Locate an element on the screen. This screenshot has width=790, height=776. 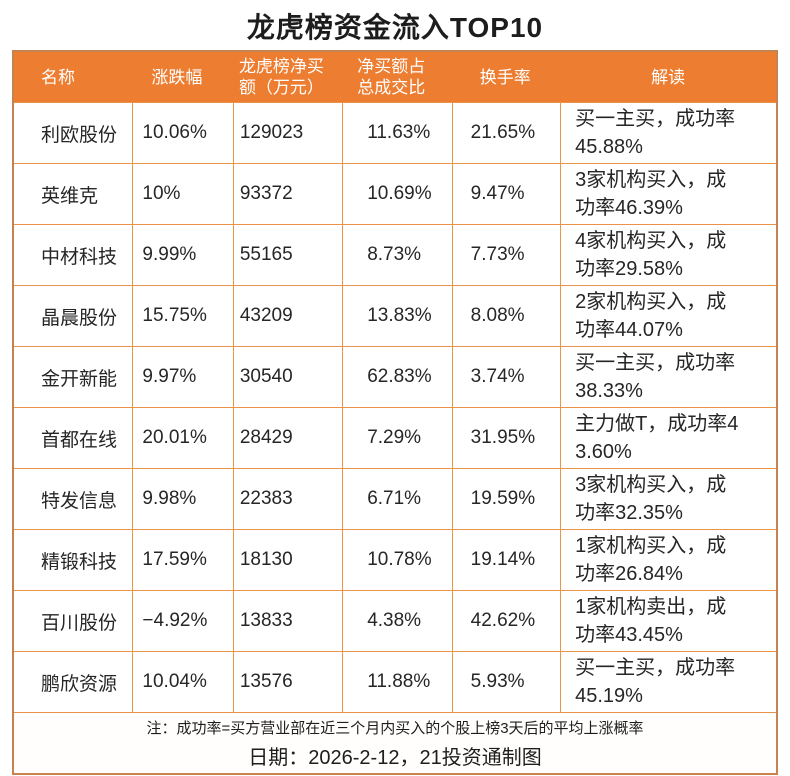
cell-change-pct: 20.01% is located at coordinates (182, 438).